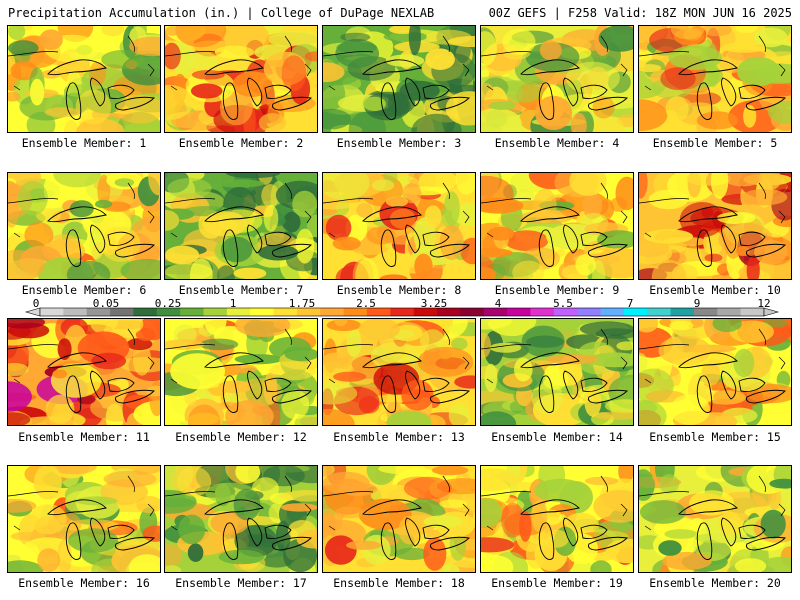 Image resolution: width=800 pixels, height=600 pixels. I want to click on ensemble-member-label-1: Ensemble Member: 1, so click(84, 143).